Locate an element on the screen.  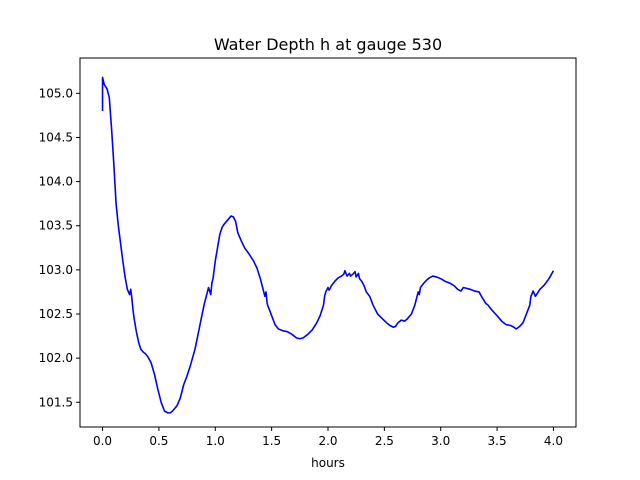
x-tick-label: 1.0 is located at coordinates (215, 441).